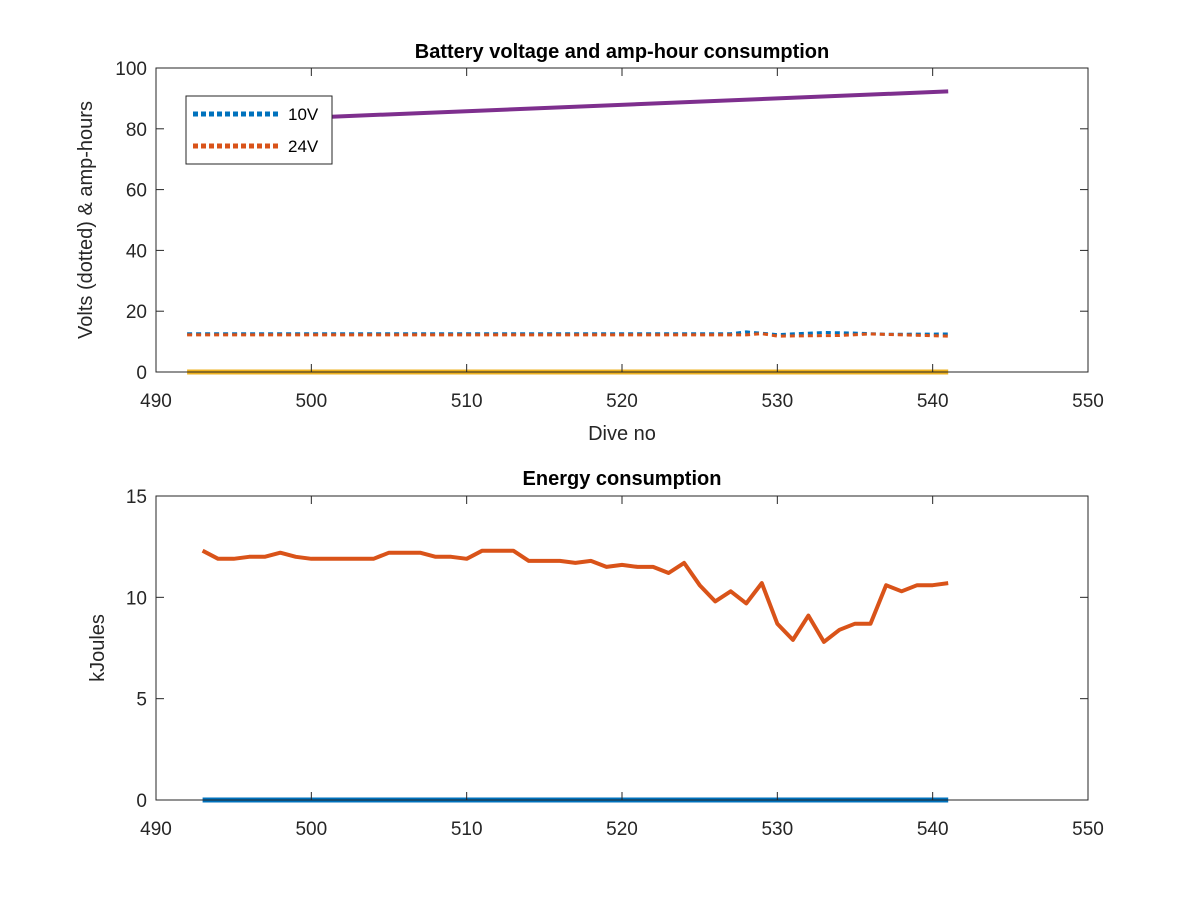  I want to click on y-tick-label: 100, so click(131, 69).